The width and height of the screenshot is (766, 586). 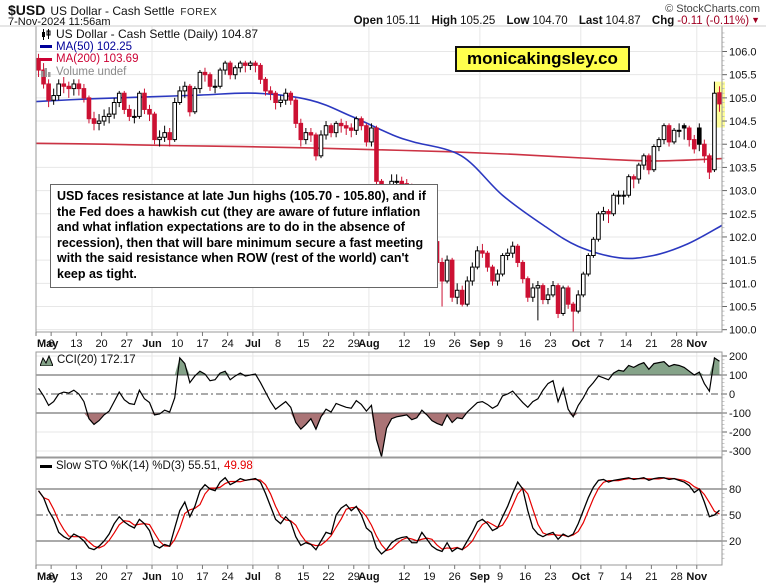 I want to click on ma200-line, so click(x=379, y=152).